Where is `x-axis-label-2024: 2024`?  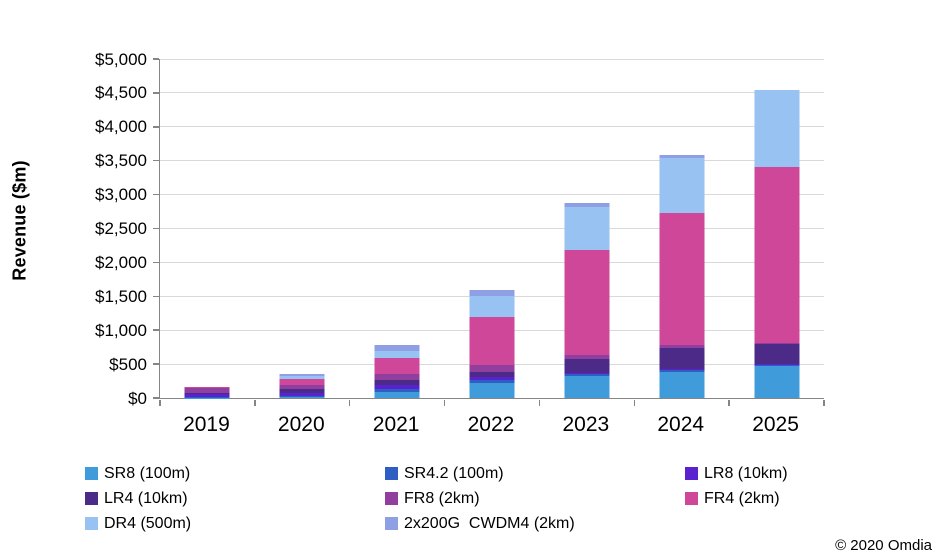
x-axis-label-2024: 2024 is located at coordinates (681, 424).